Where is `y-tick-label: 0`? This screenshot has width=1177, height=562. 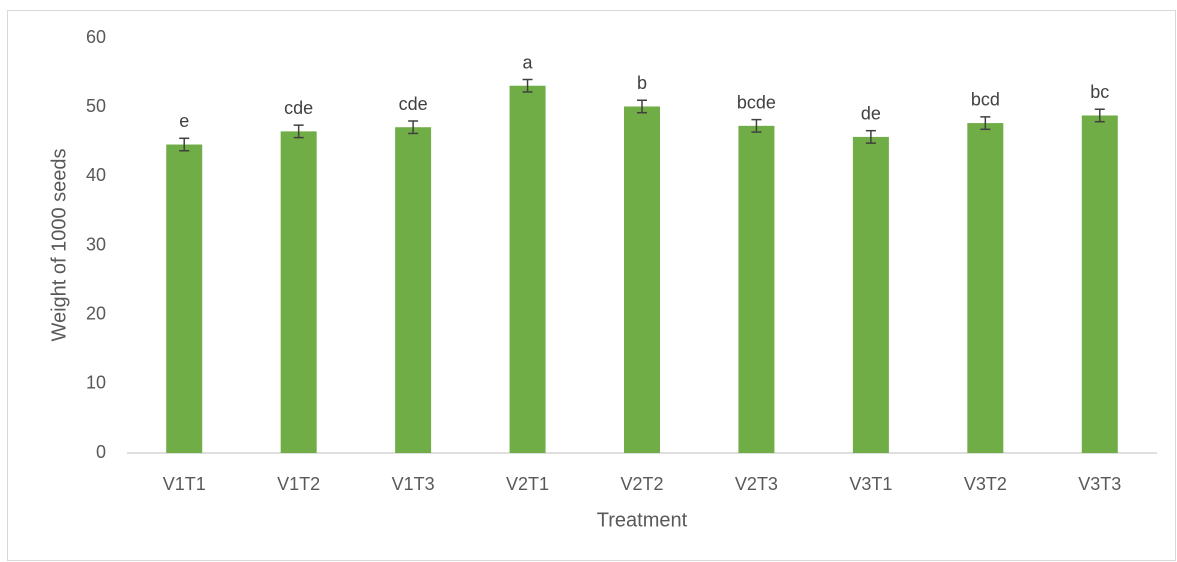 y-tick-label: 0 is located at coordinates (101, 452).